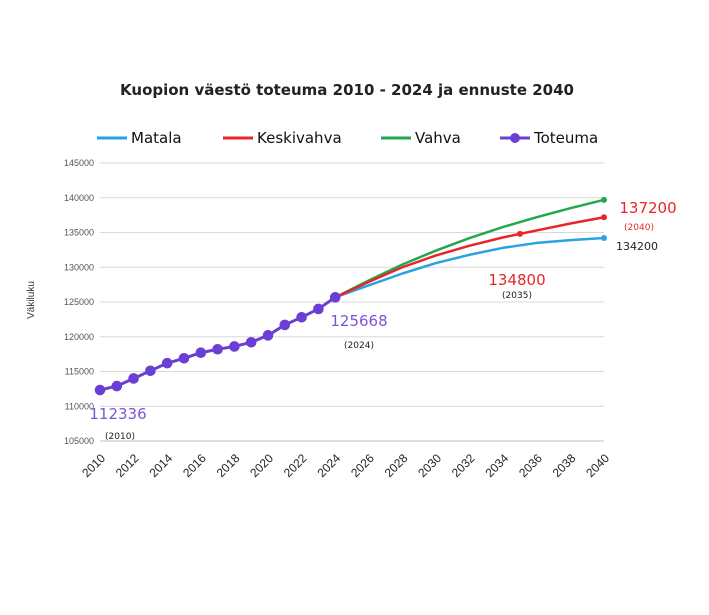 The image size is (709, 615). Describe the element at coordinates (79, 441) in the screenshot. I see `y-tick-label: 105000` at that location.